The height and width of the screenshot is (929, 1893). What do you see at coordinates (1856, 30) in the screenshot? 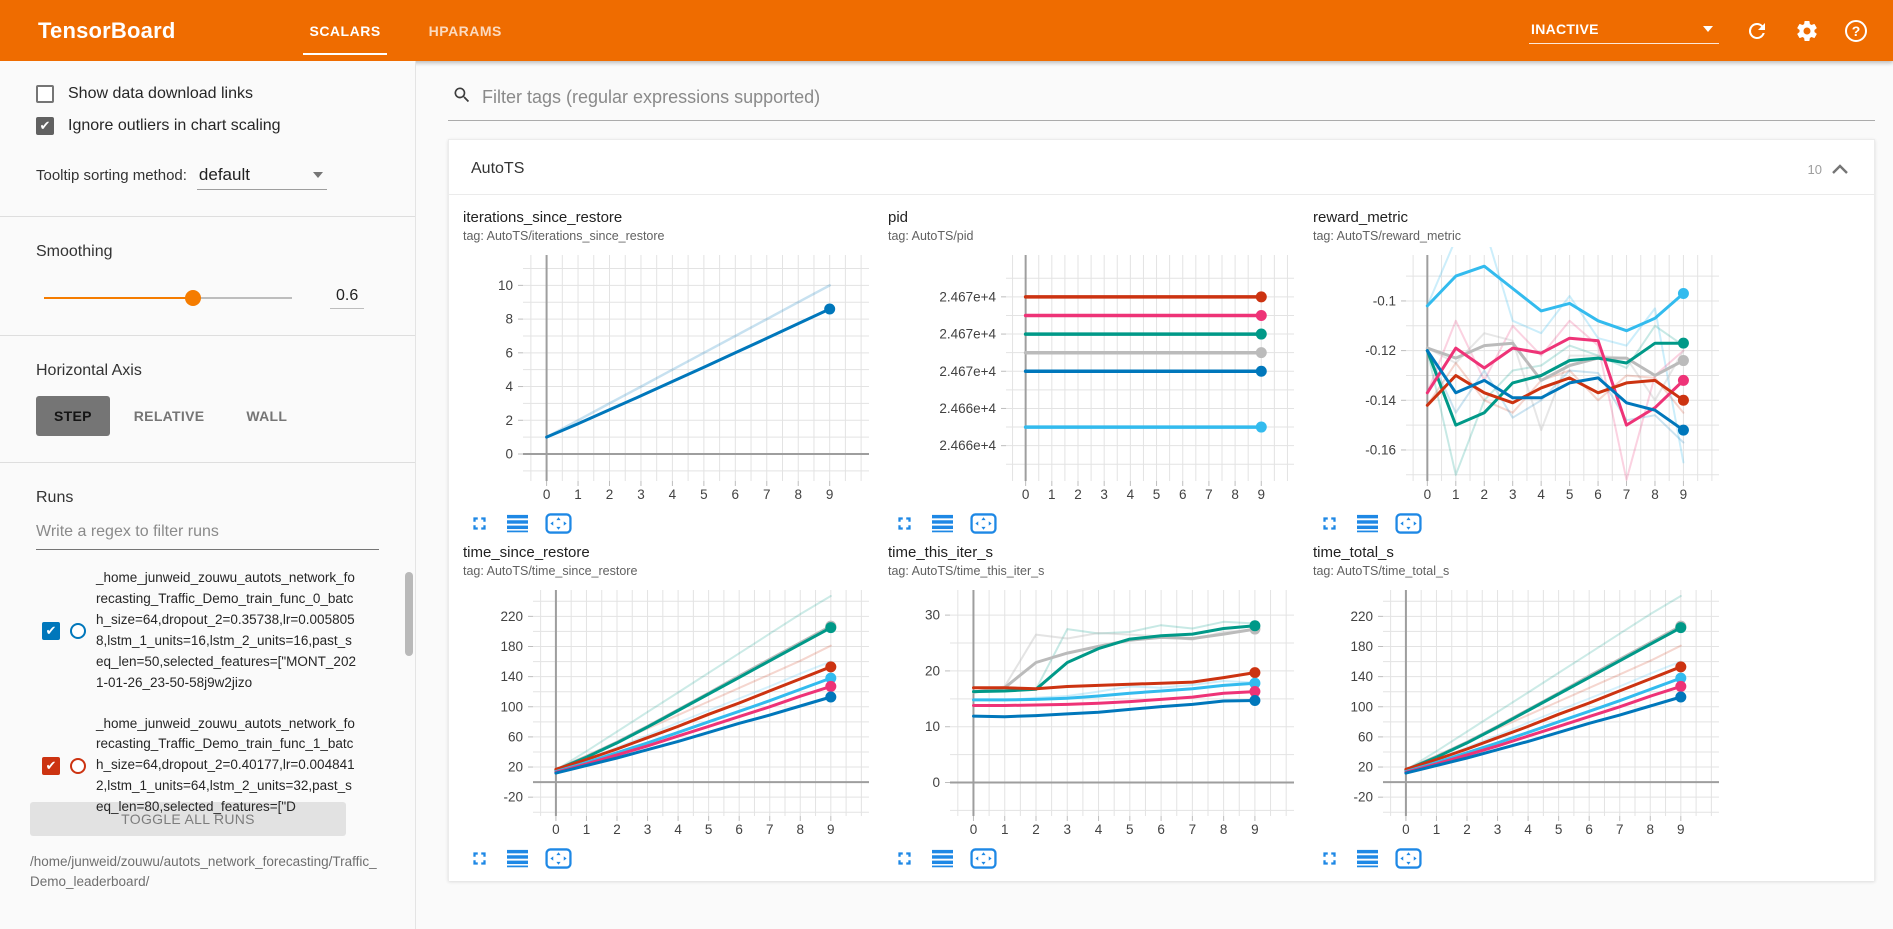
I see `help-icon: ?` at bounding box center [1856, 30].